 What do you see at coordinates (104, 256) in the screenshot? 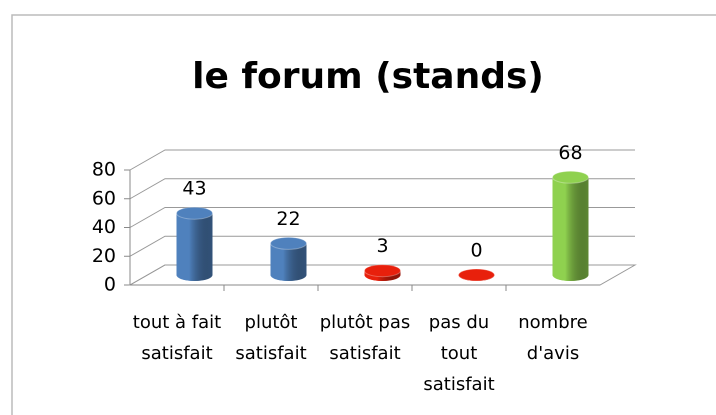
I see `y-tick-label: 20` at bounding box center [104, 256].